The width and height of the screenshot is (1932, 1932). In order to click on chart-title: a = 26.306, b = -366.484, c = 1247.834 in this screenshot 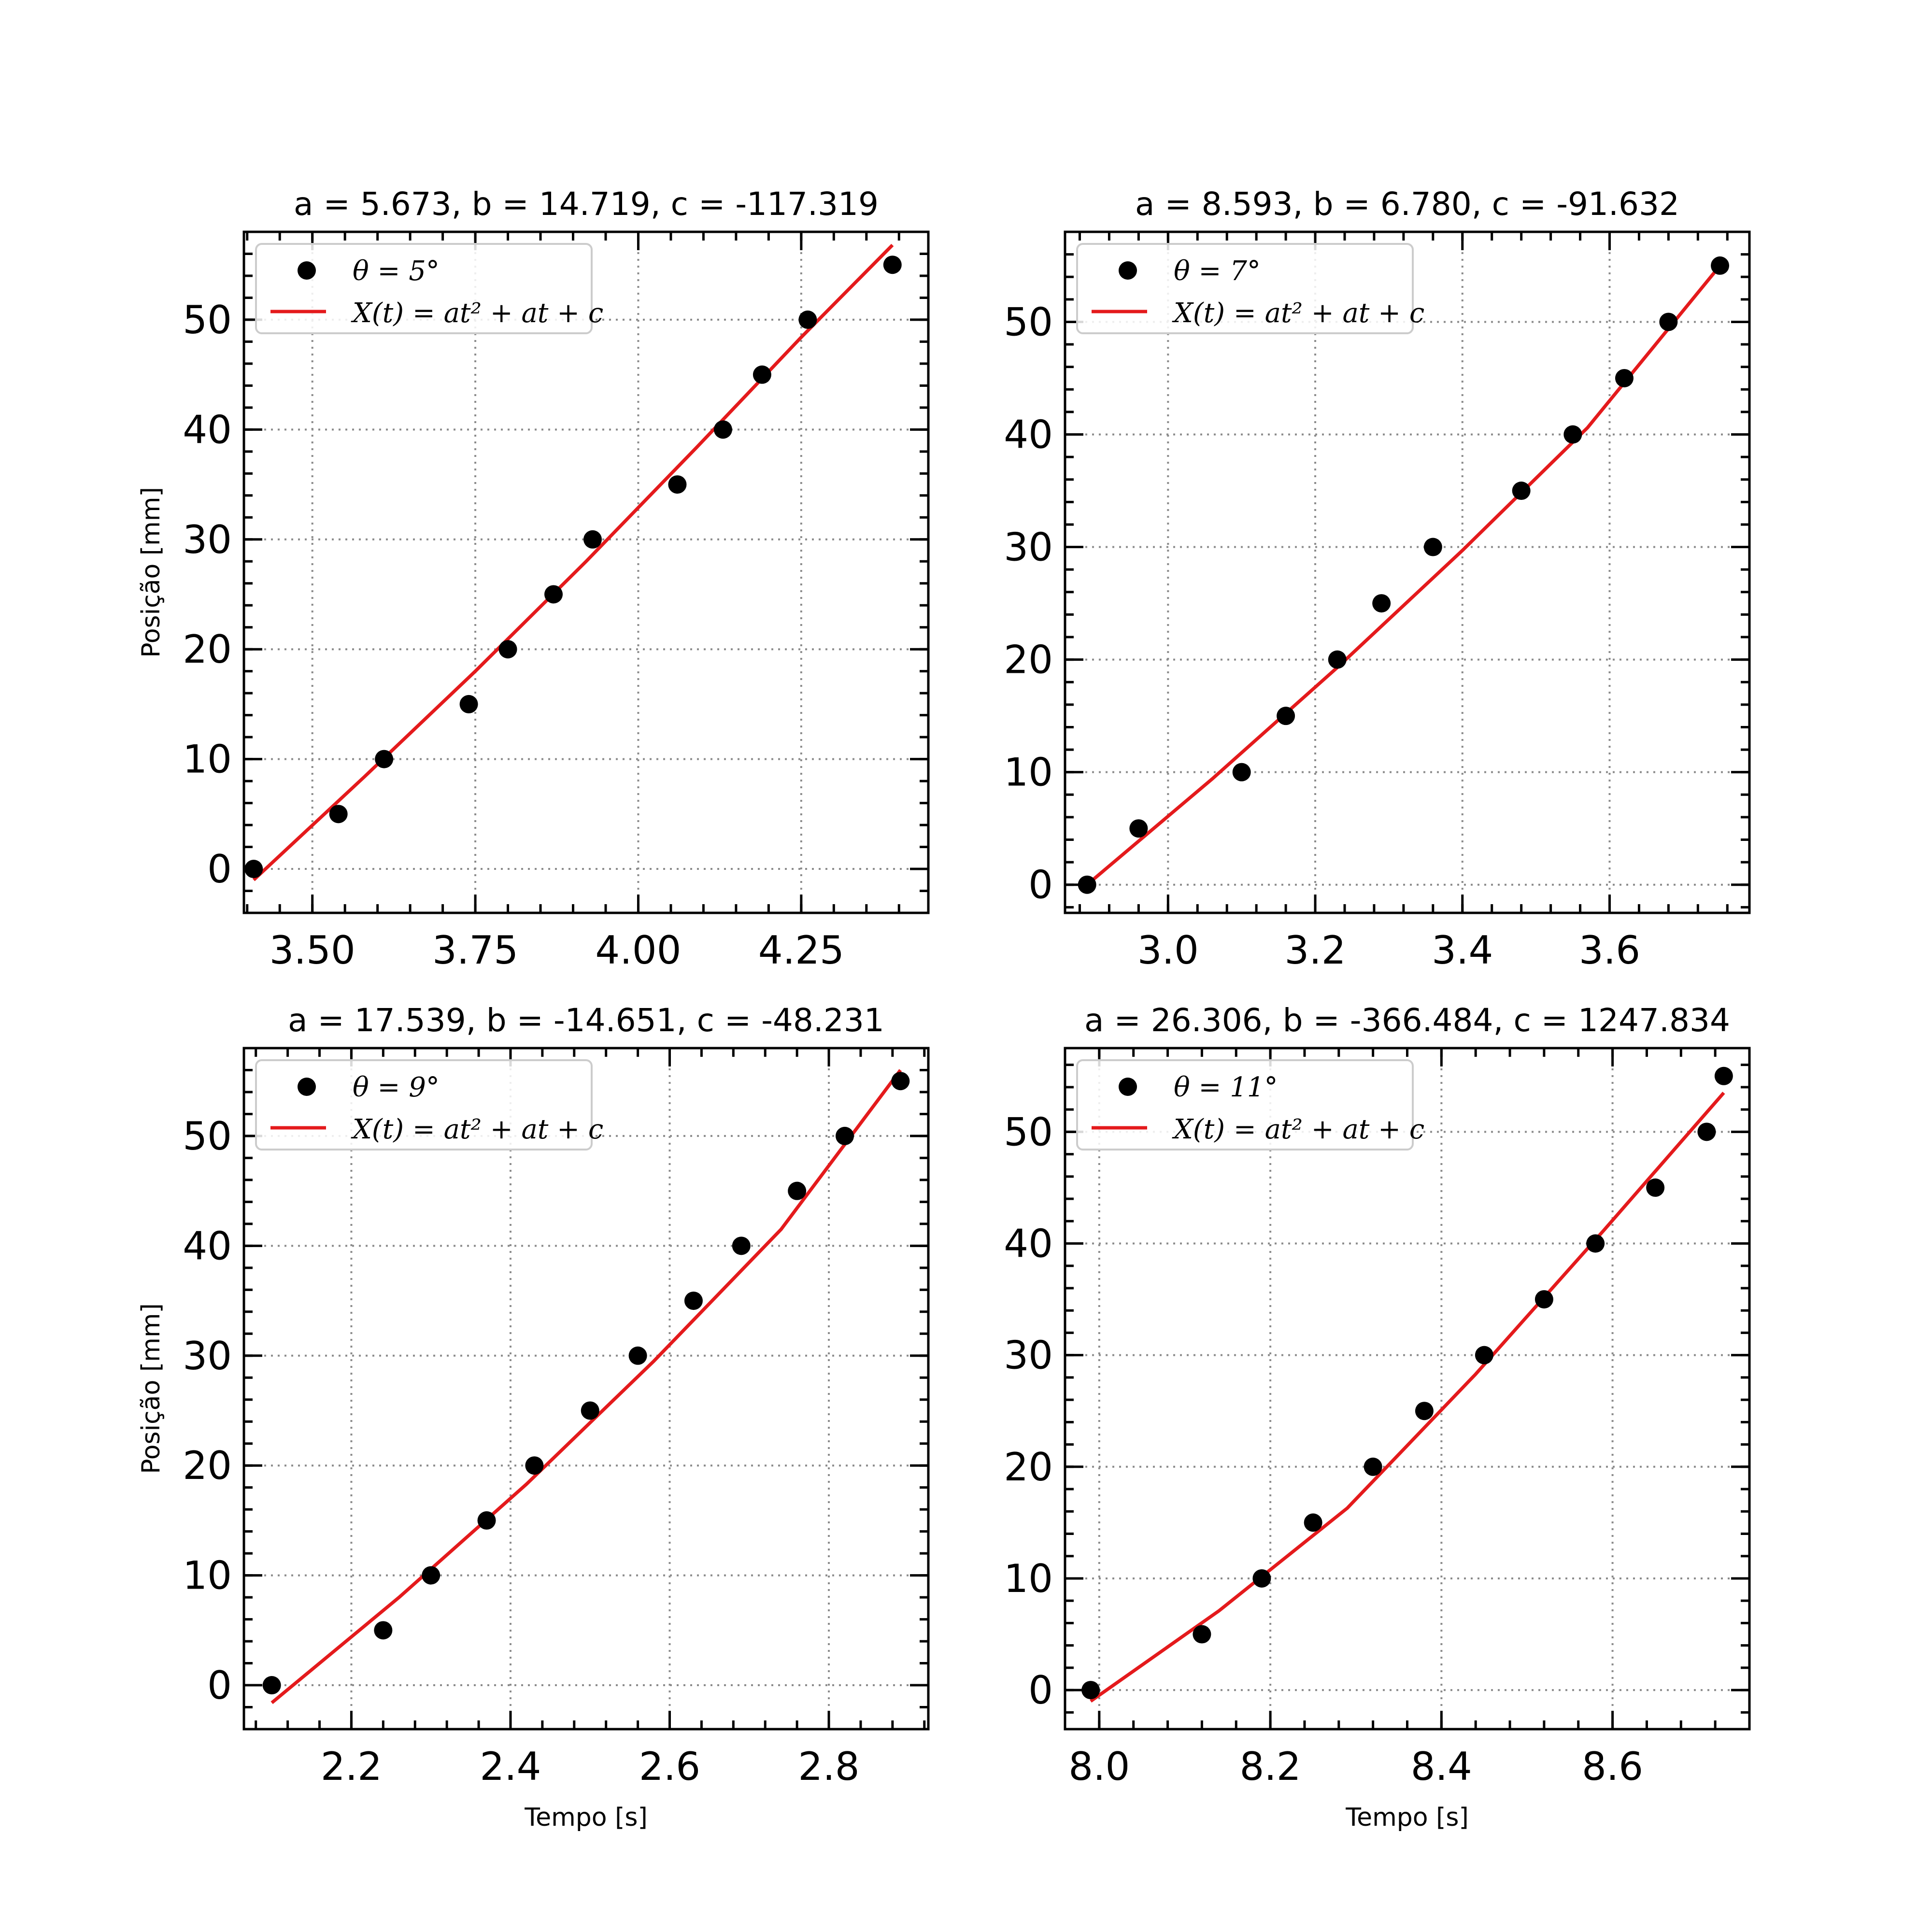, I will do `click(1407, 1021)`.